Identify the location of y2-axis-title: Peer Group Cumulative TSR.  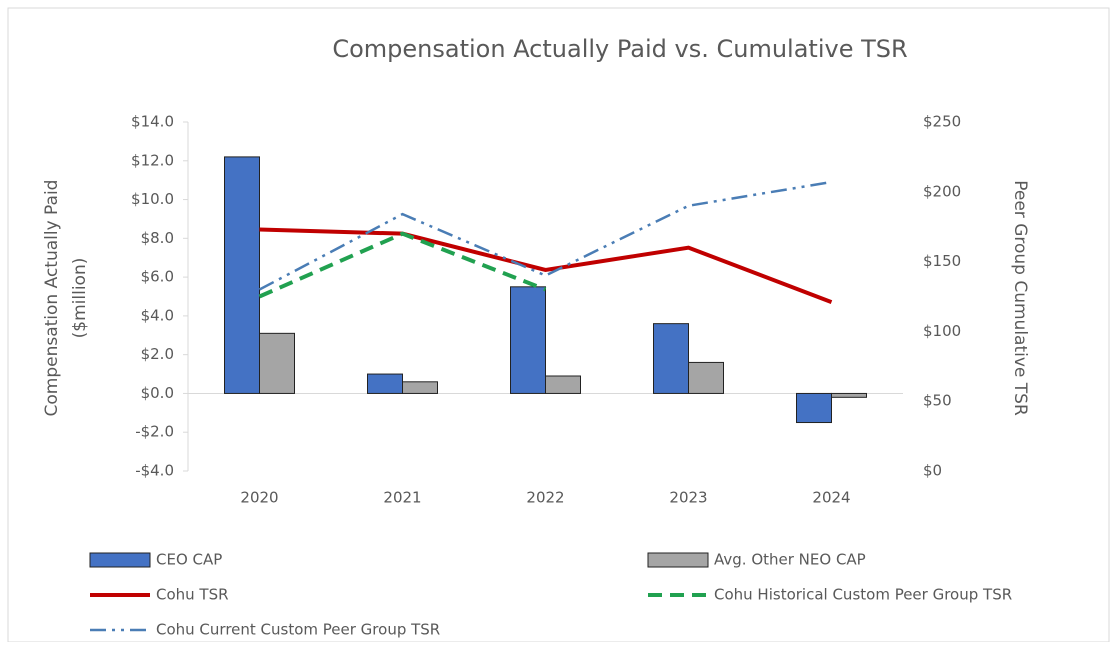
(1020, 298).